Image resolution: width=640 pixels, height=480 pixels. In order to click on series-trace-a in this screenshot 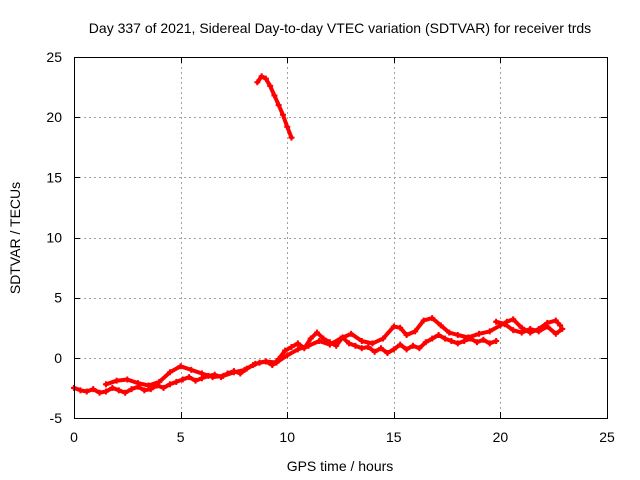, I will do `click(285, 362)`.